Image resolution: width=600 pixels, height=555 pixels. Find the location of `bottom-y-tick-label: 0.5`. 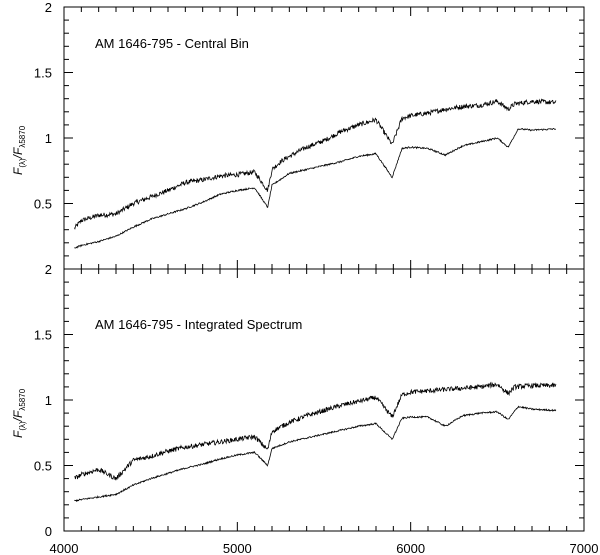

bottom-y-tick-label: 0.5 is located at coordinates (43, 466).